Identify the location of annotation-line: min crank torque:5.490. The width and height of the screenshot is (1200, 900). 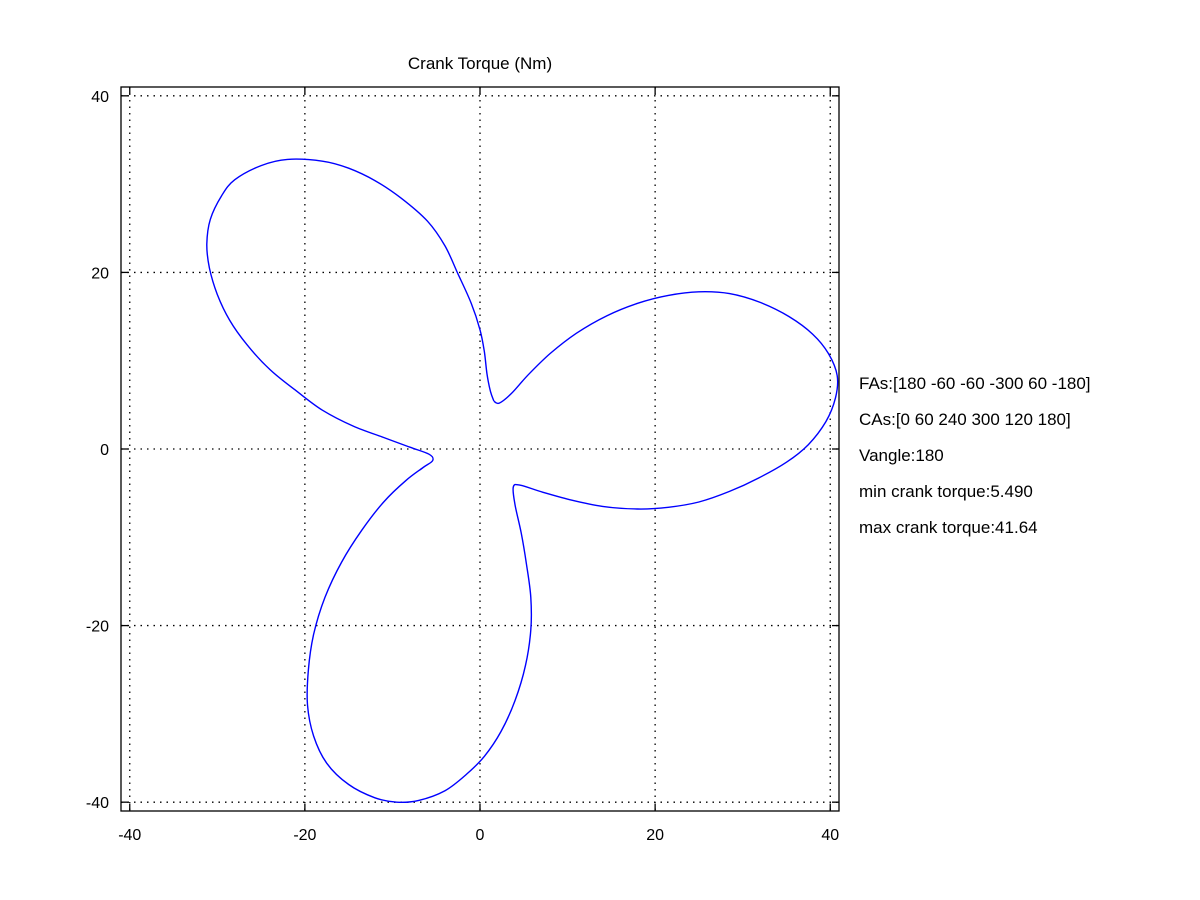
(946, 491).